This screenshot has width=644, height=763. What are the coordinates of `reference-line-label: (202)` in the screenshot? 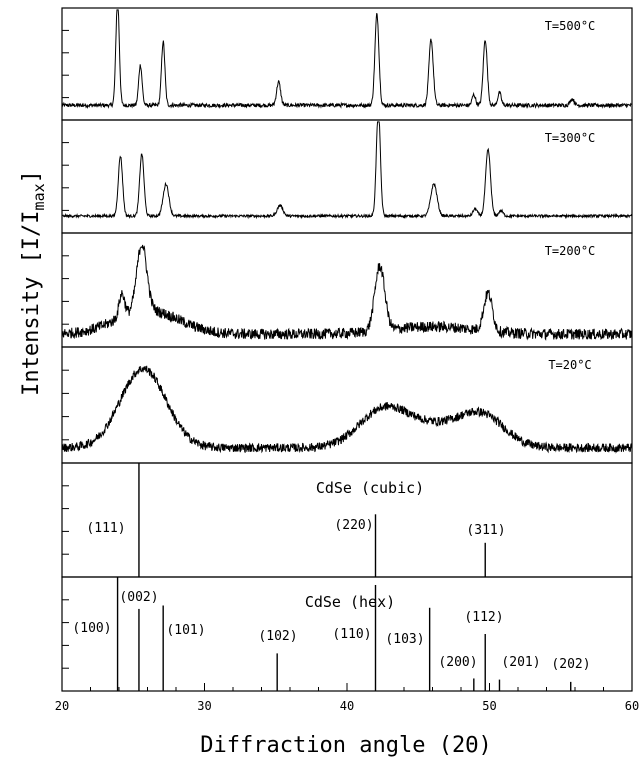 It's located at (570, 664).